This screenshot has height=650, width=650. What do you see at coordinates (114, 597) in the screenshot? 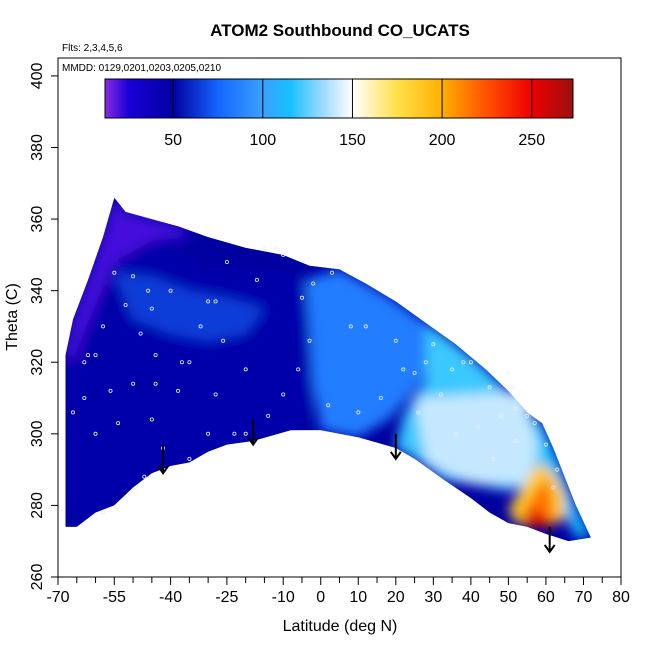
I see `x-tick-label: -55` at bounding box center [114, 597].